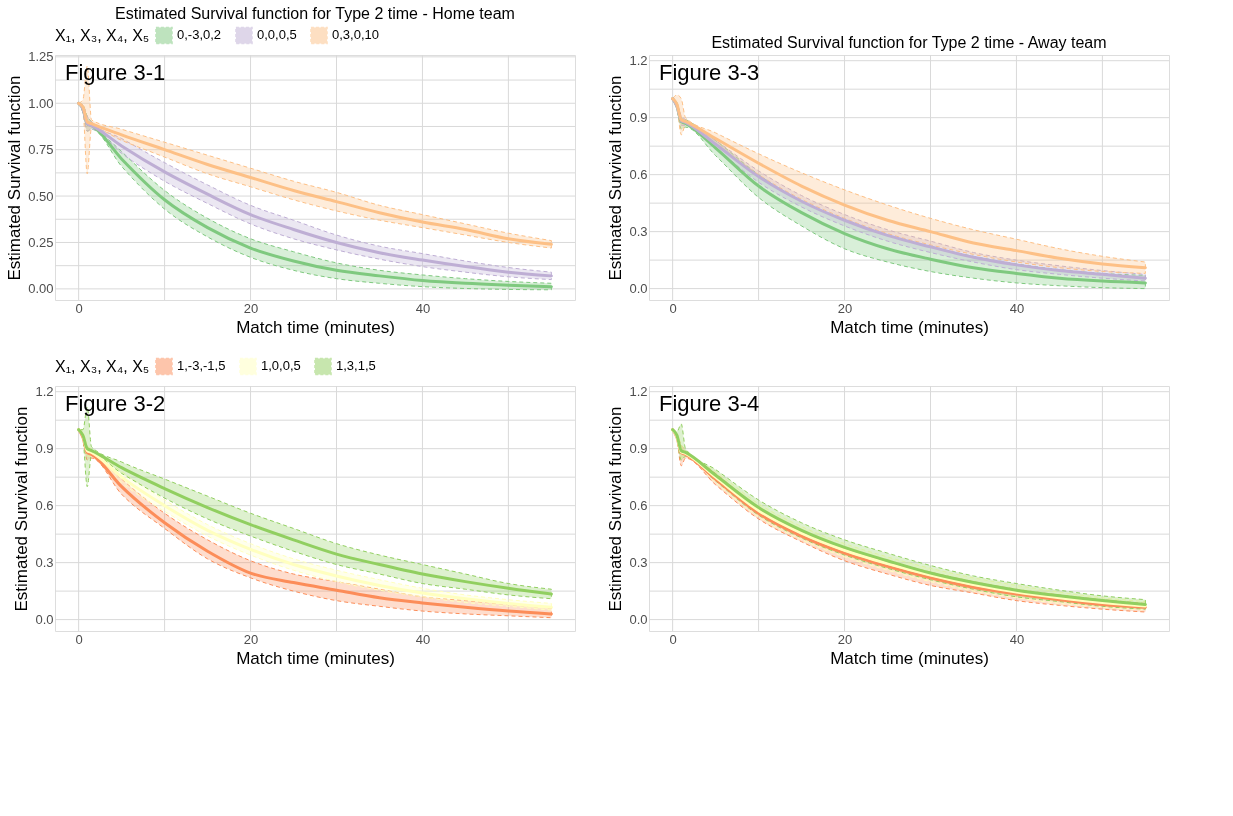 This screenshot has height=816, width=1233. What do you see at coordinates (41, 289) in the screenshot?
I see `y-tick-label: 0.00` at bounding box center [41, 289].